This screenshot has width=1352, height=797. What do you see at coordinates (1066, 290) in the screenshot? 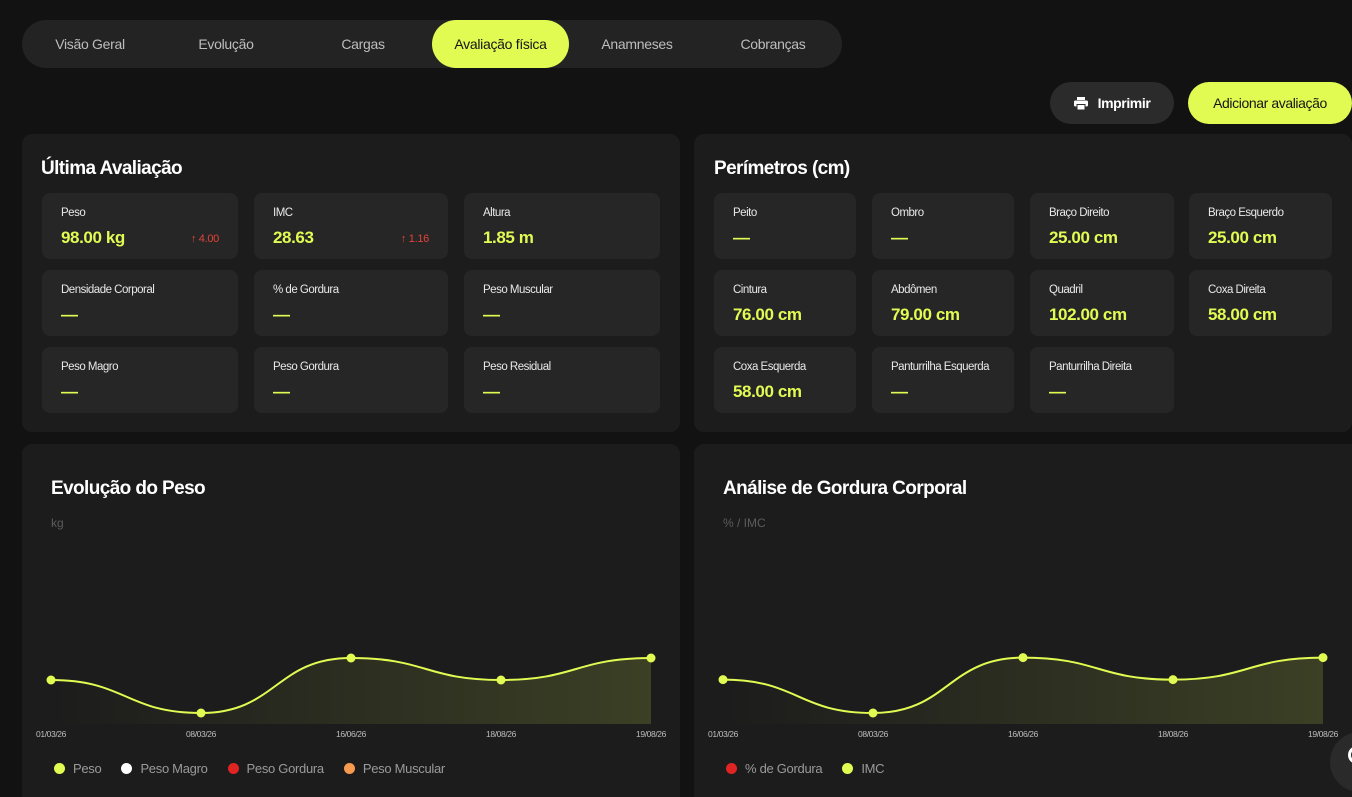
I see `card-label: Quadril` at bounding box center [1066, 290].